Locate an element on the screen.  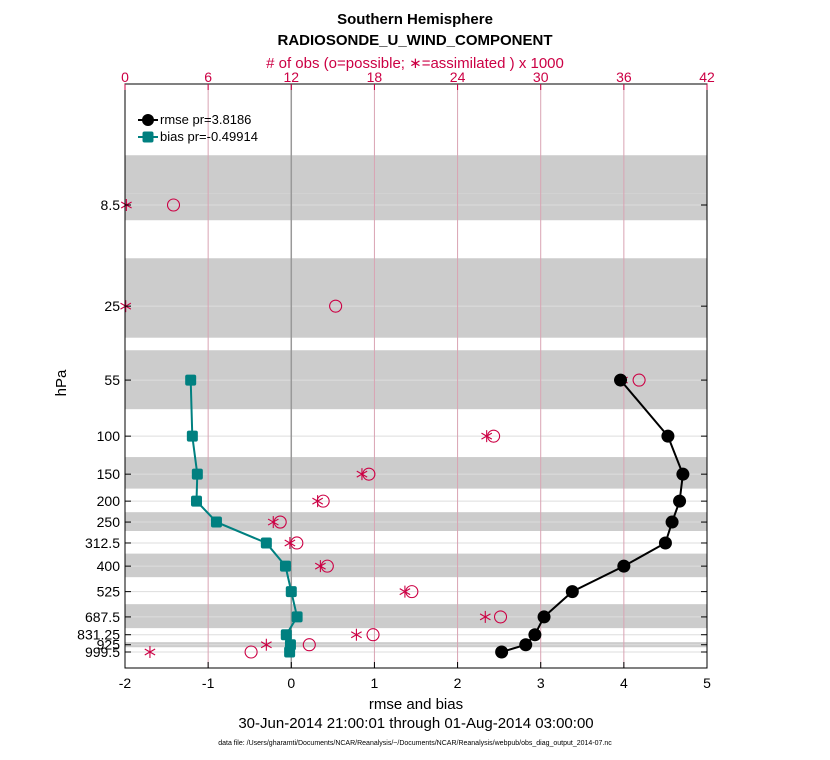
y-axis-label: hPa is located at coordinates (61, 382).